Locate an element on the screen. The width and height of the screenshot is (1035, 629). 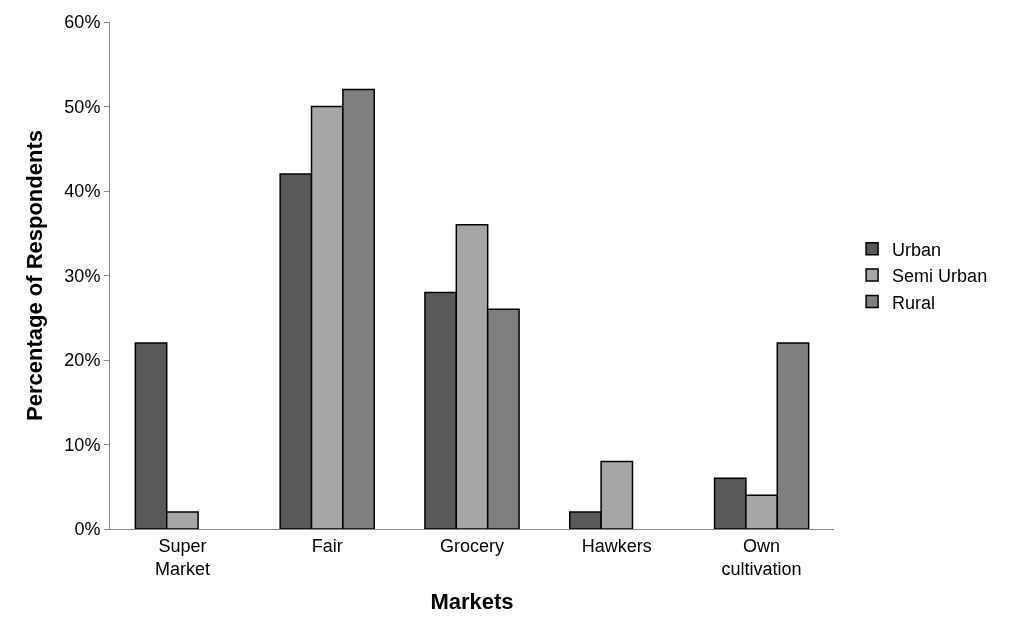
y-tick-label: 40% is located at coordinates (82, 191).